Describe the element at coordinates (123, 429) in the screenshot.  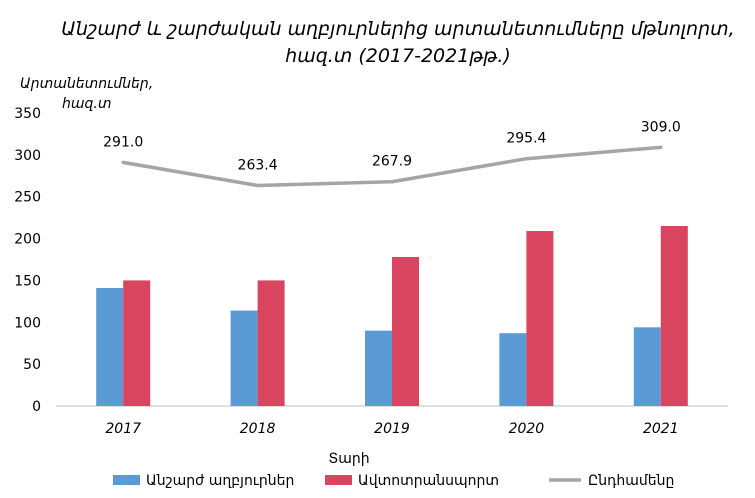
I see `x-tick-label: 2017` at that location.